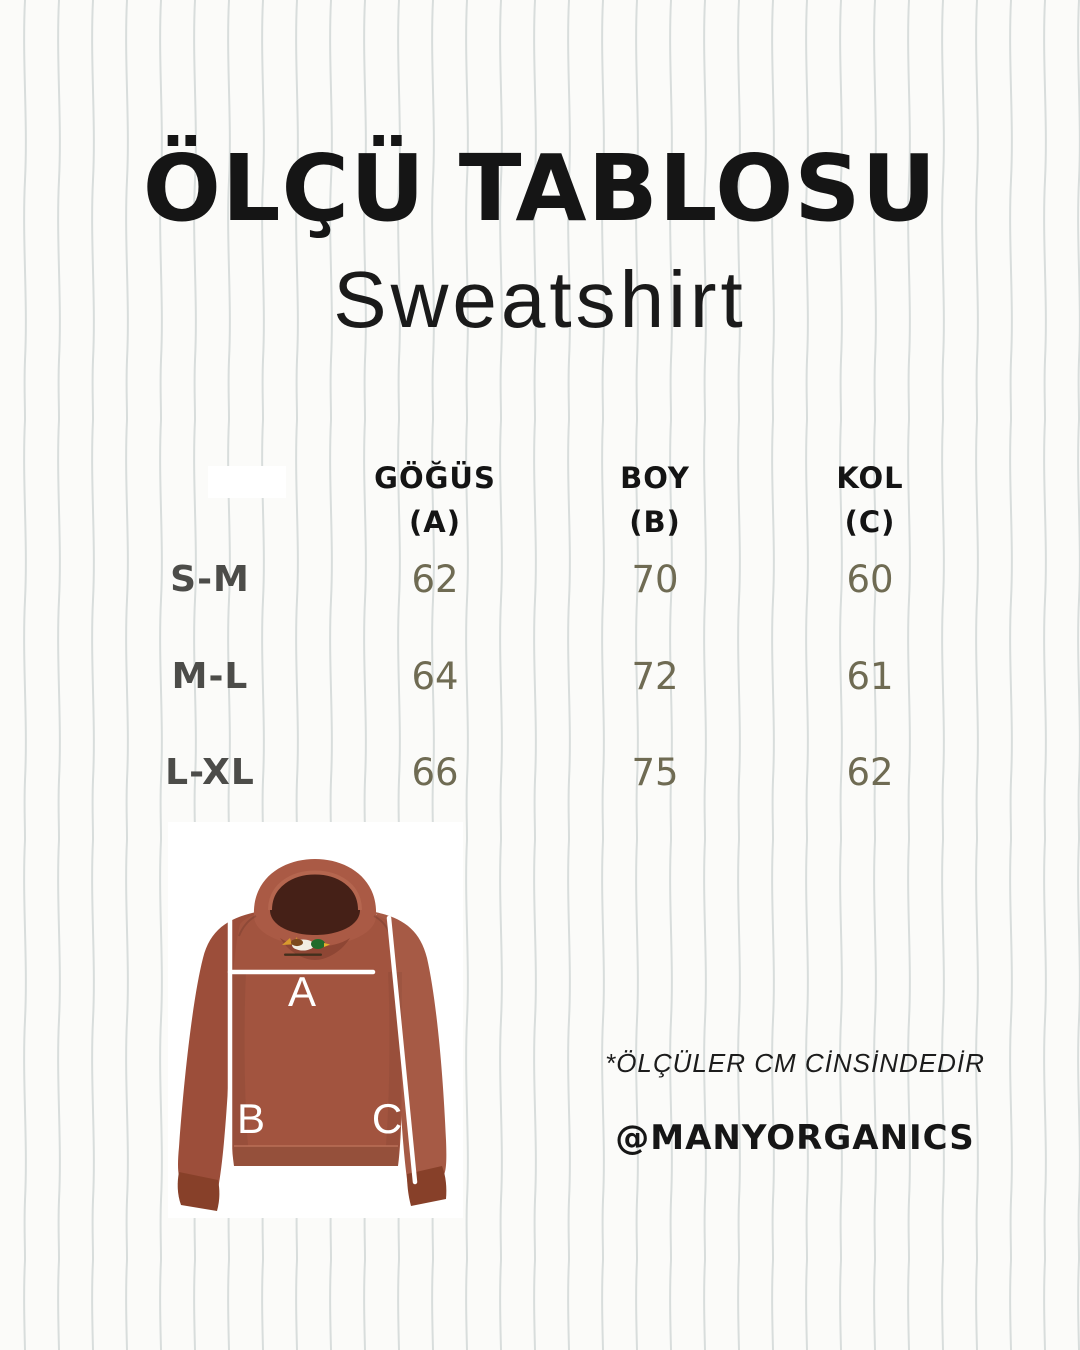  Describe the element at coordinates (870, 478) in the screenshot. I see `column-header-sleeve: KOL` at that location.